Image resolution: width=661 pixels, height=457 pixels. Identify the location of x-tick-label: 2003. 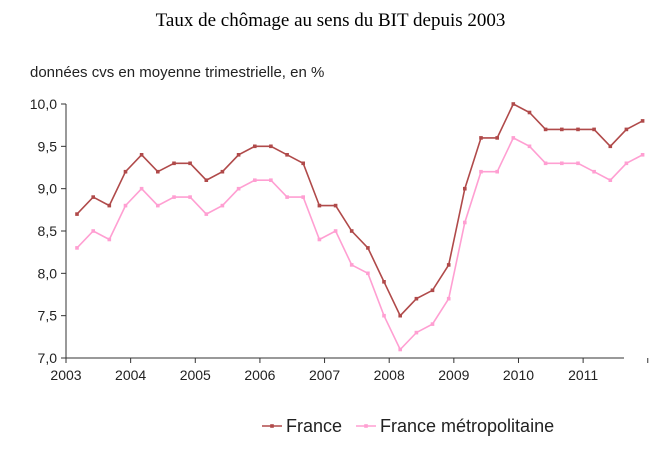
(65, 375).